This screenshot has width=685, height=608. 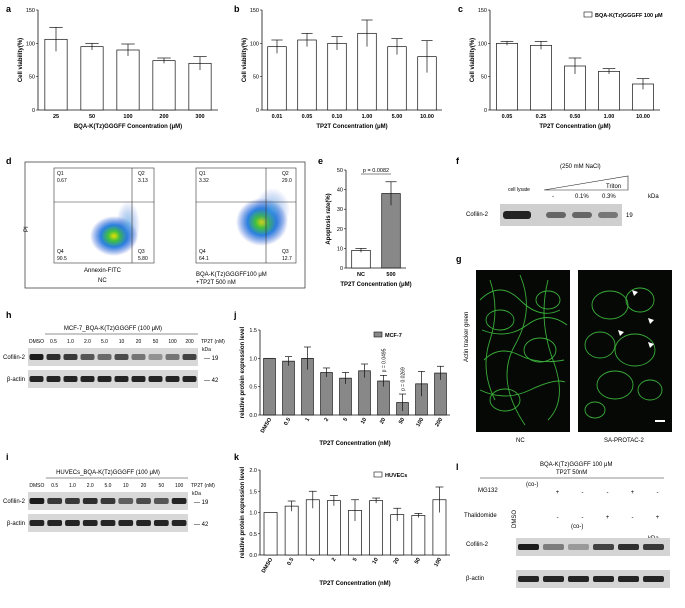 What do you see at coordinates (337, 117) in the screenshot?
I see `x-tick-label: 0.10` at bounding box center [337, 117].